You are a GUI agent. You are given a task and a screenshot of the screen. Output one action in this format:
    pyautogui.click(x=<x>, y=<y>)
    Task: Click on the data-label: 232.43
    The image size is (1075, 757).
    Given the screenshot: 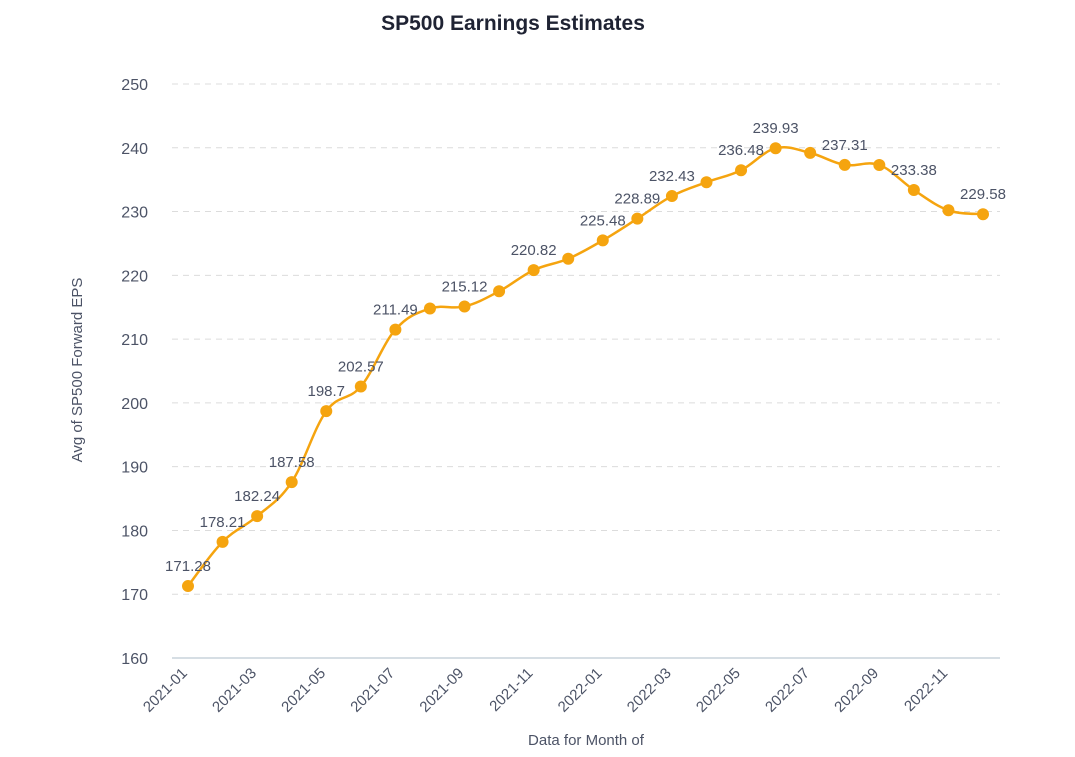 What is the action you would take?
    pyautogui.click(x=672, y=176)
    